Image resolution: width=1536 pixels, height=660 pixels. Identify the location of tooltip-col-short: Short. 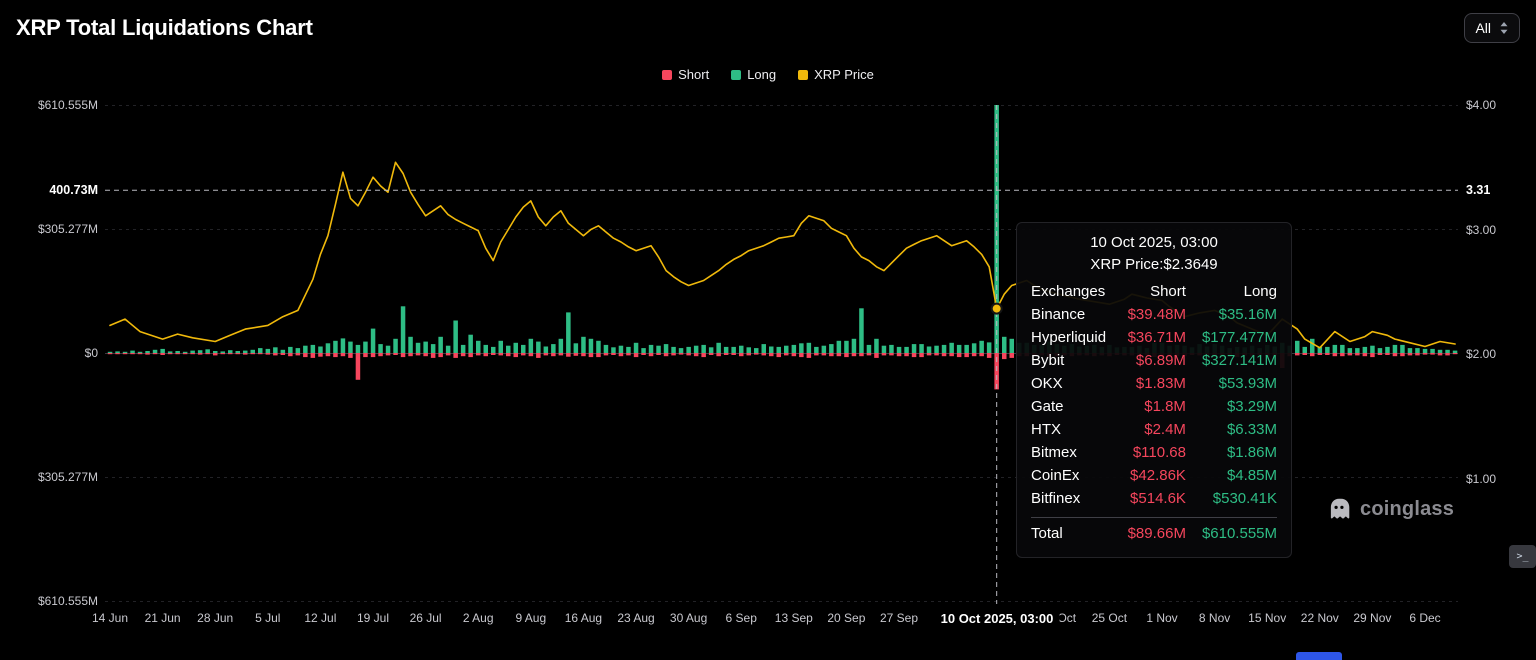
(1168, 291).